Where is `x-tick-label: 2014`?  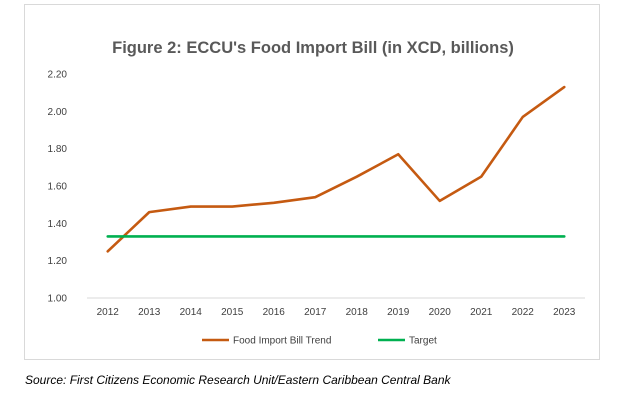
x-tick-label: 2014 is located at coordinates (191, 312).